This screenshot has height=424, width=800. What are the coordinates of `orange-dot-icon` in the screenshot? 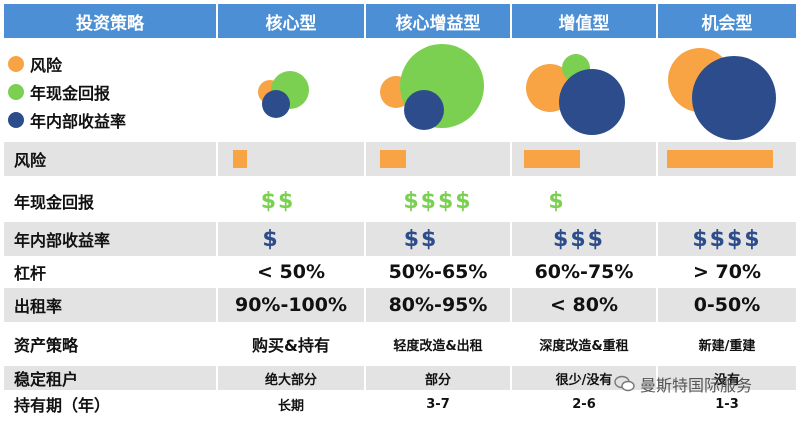 It's located at (16, 64).